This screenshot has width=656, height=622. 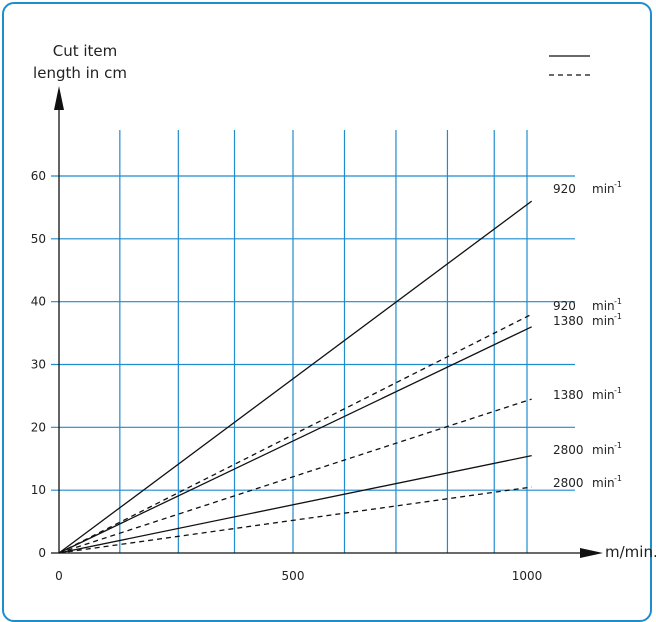 What do you see at coordinates (603, 483) in the screenshot?
I see `series-unit-2800-dashed: min` at bounding box center [603, 483].